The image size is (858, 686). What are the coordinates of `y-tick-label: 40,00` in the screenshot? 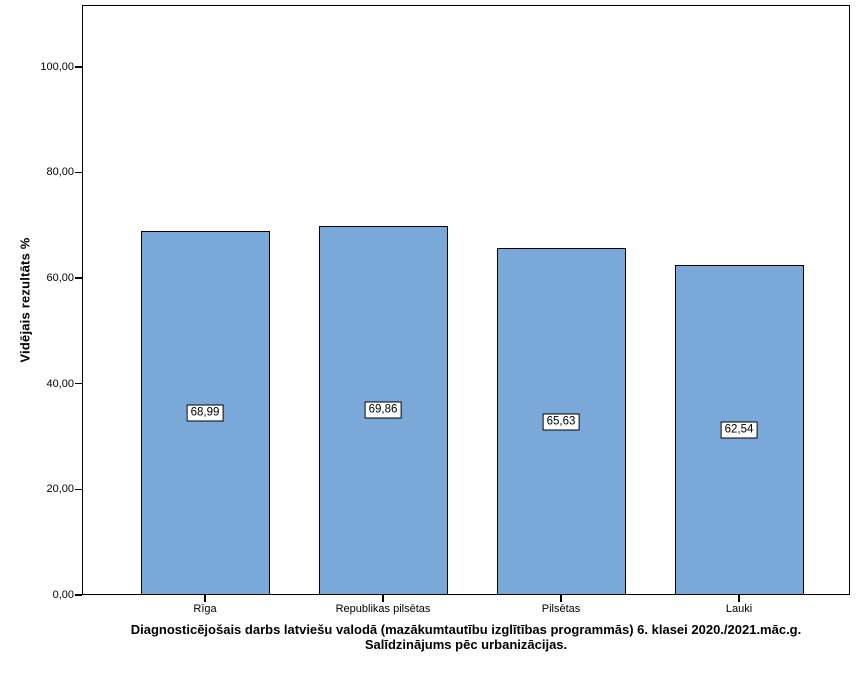 It's located at (60, 383).